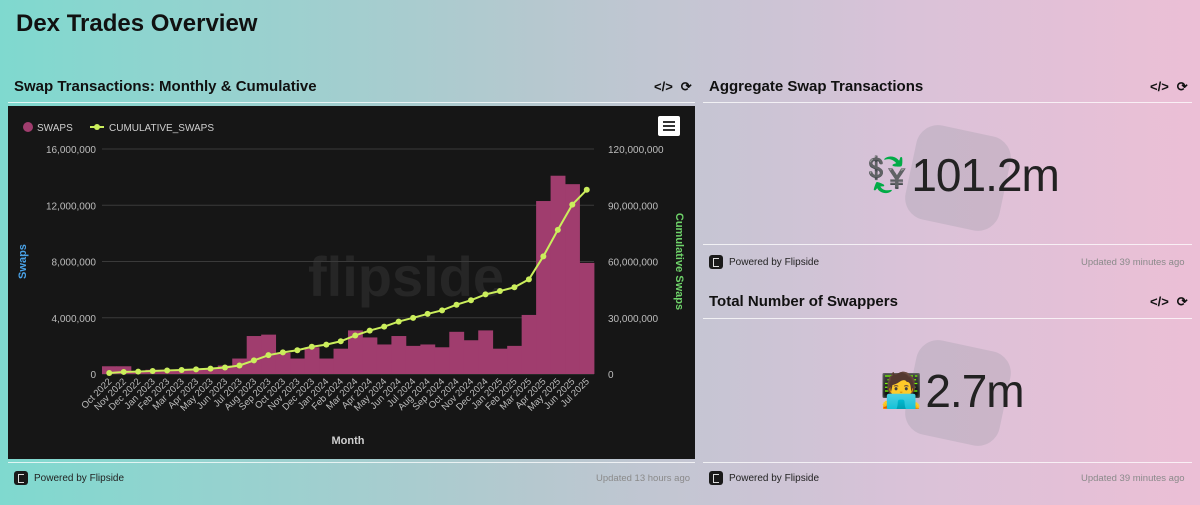 Image resolution: width=1200 pixels, height=505 pixels. What do you see at coordinates (633, 206) in the screenshot?
I see `y2-tick-label: 90,000,000` at bounding box center [633, 206].